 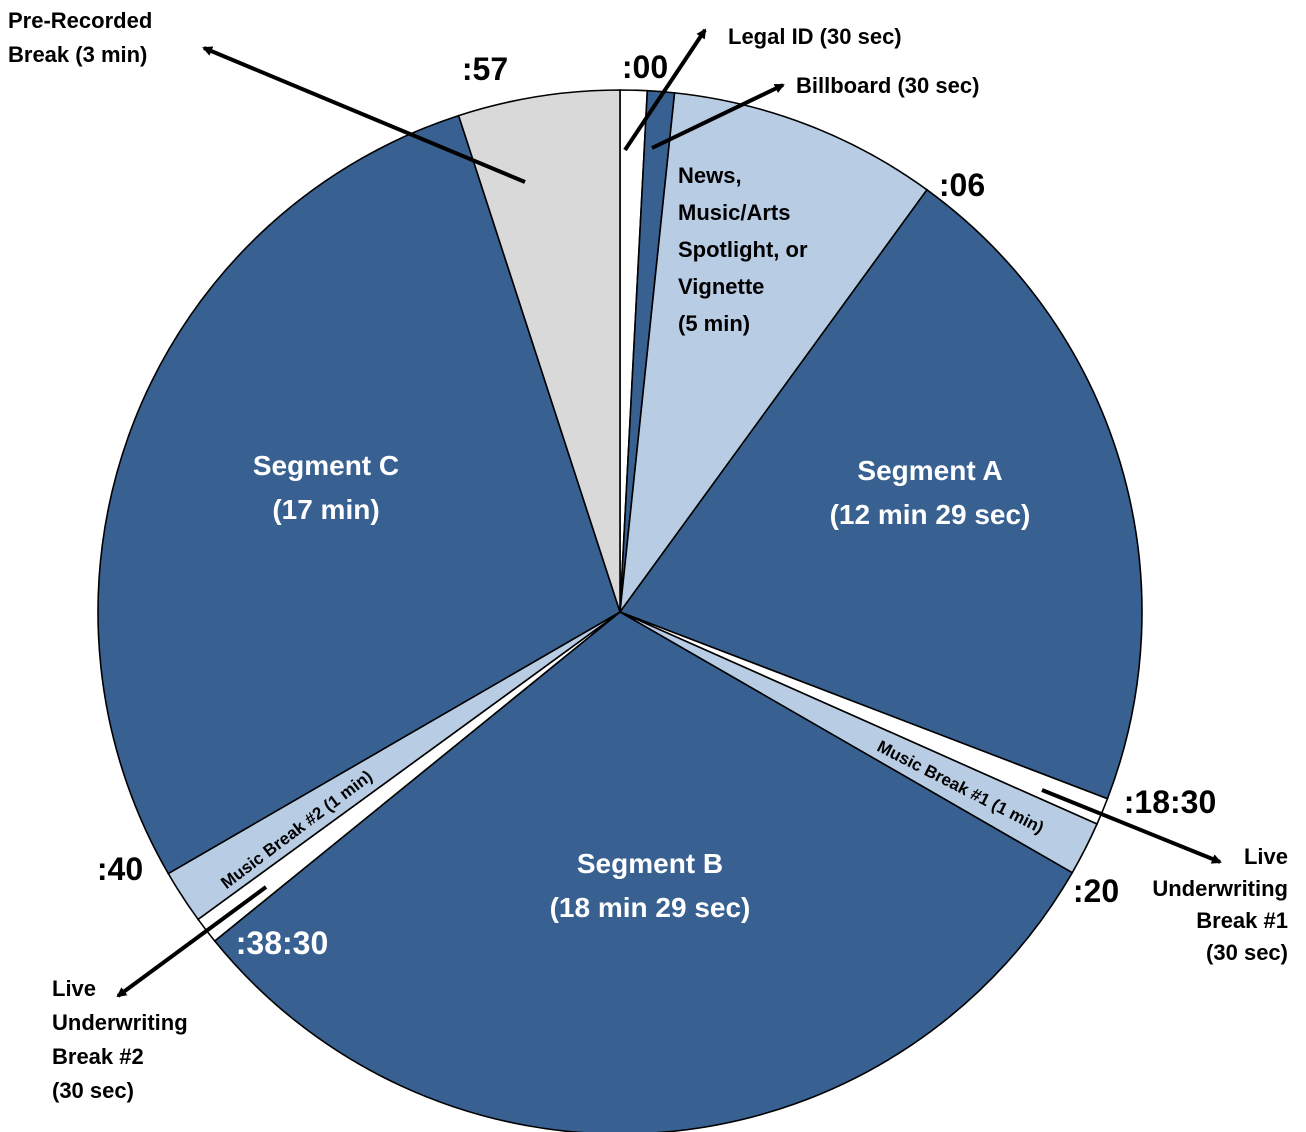 I want to click on svg-text: Break #2, so click(x=98, y=1056).